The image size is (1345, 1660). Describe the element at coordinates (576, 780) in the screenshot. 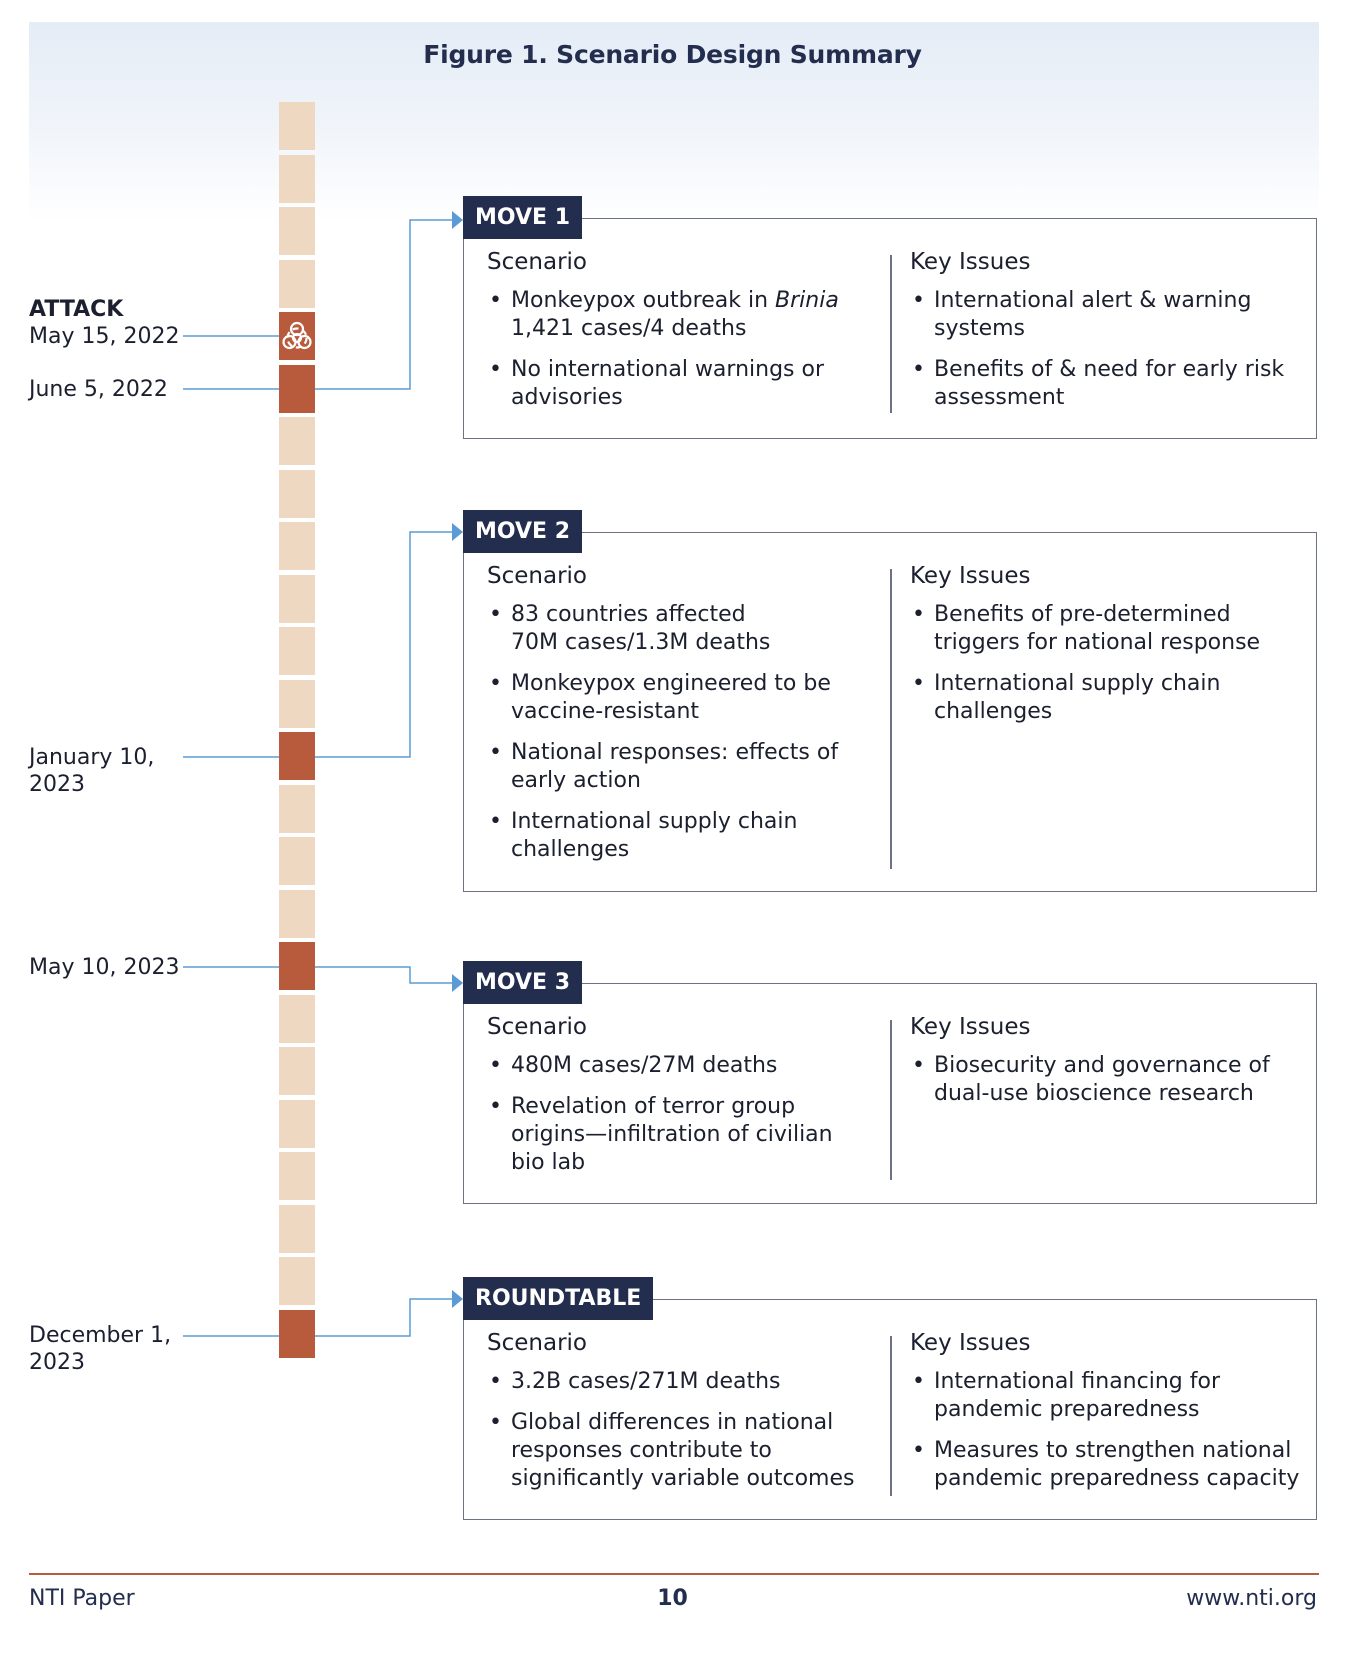

I see `scenario-item-text: early action` at that location.